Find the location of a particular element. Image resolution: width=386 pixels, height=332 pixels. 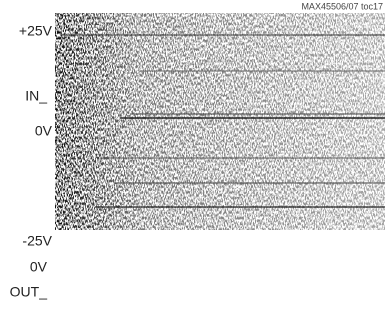

axis-labels: +25V IN_ 0V -25V 0V OUT_ is located at coordinates (31, 161).